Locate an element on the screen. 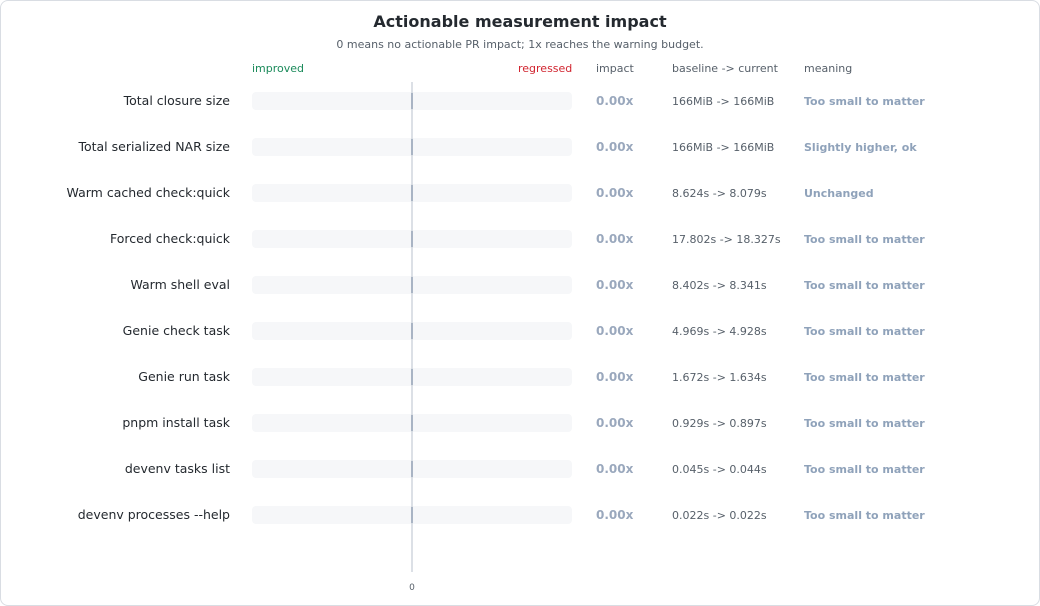 This screenshot has height=606, width=1040. baseline-current-value: 1.672s -> 1.634s is located at coordinates (719, 377).